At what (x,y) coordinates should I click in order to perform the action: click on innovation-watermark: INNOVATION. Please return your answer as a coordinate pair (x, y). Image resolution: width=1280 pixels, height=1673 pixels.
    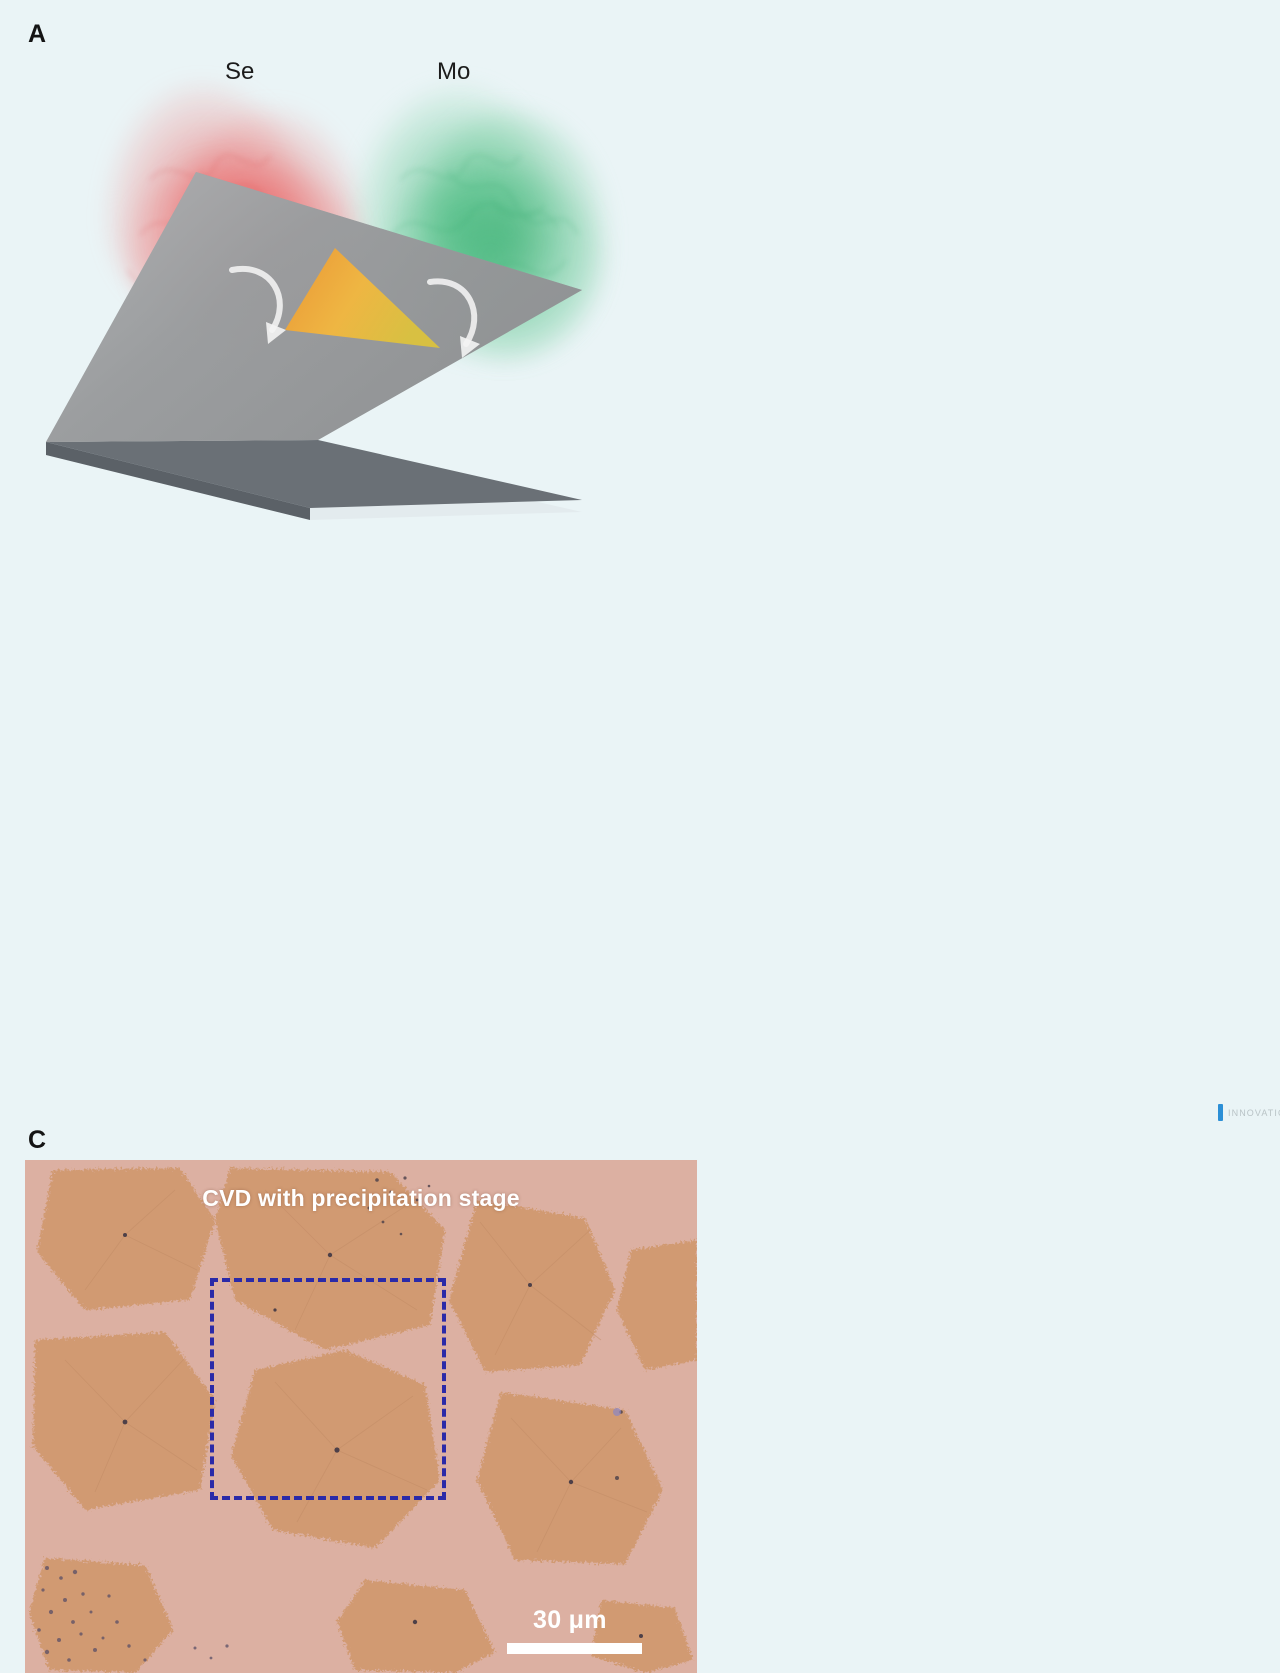
    Looking at the image, I should click on (1249, 1112).